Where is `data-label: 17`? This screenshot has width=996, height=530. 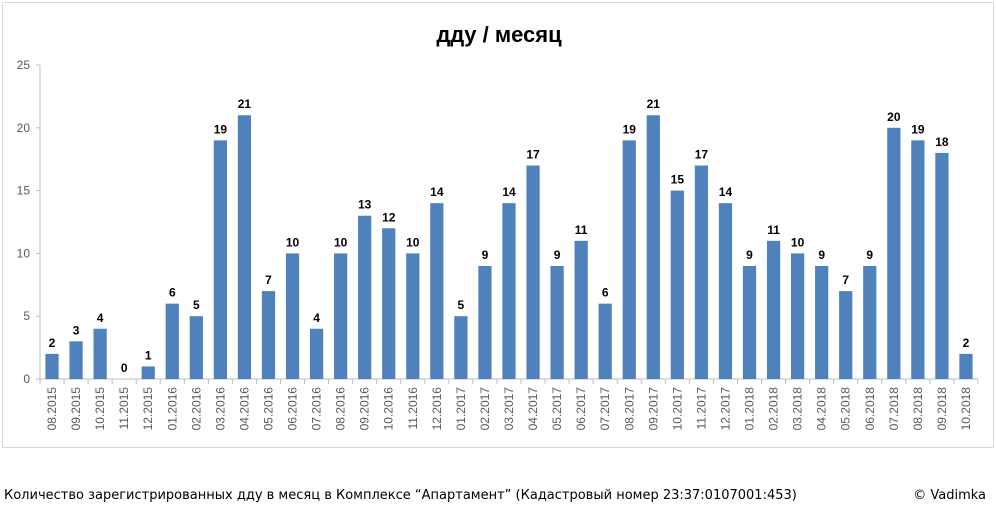 data-label: 17 is located at coordinates (702, 154).